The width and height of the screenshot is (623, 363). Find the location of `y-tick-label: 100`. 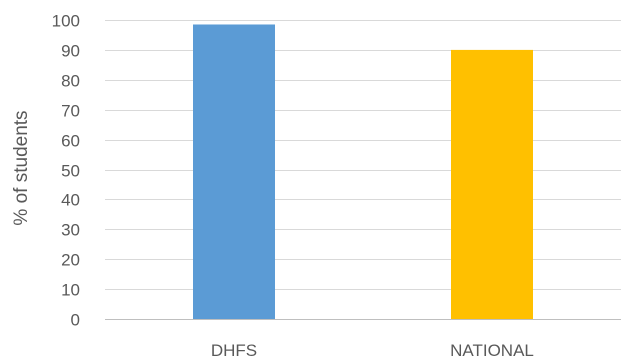

y-tick-label: 100 is located at coordinates (66, 21).